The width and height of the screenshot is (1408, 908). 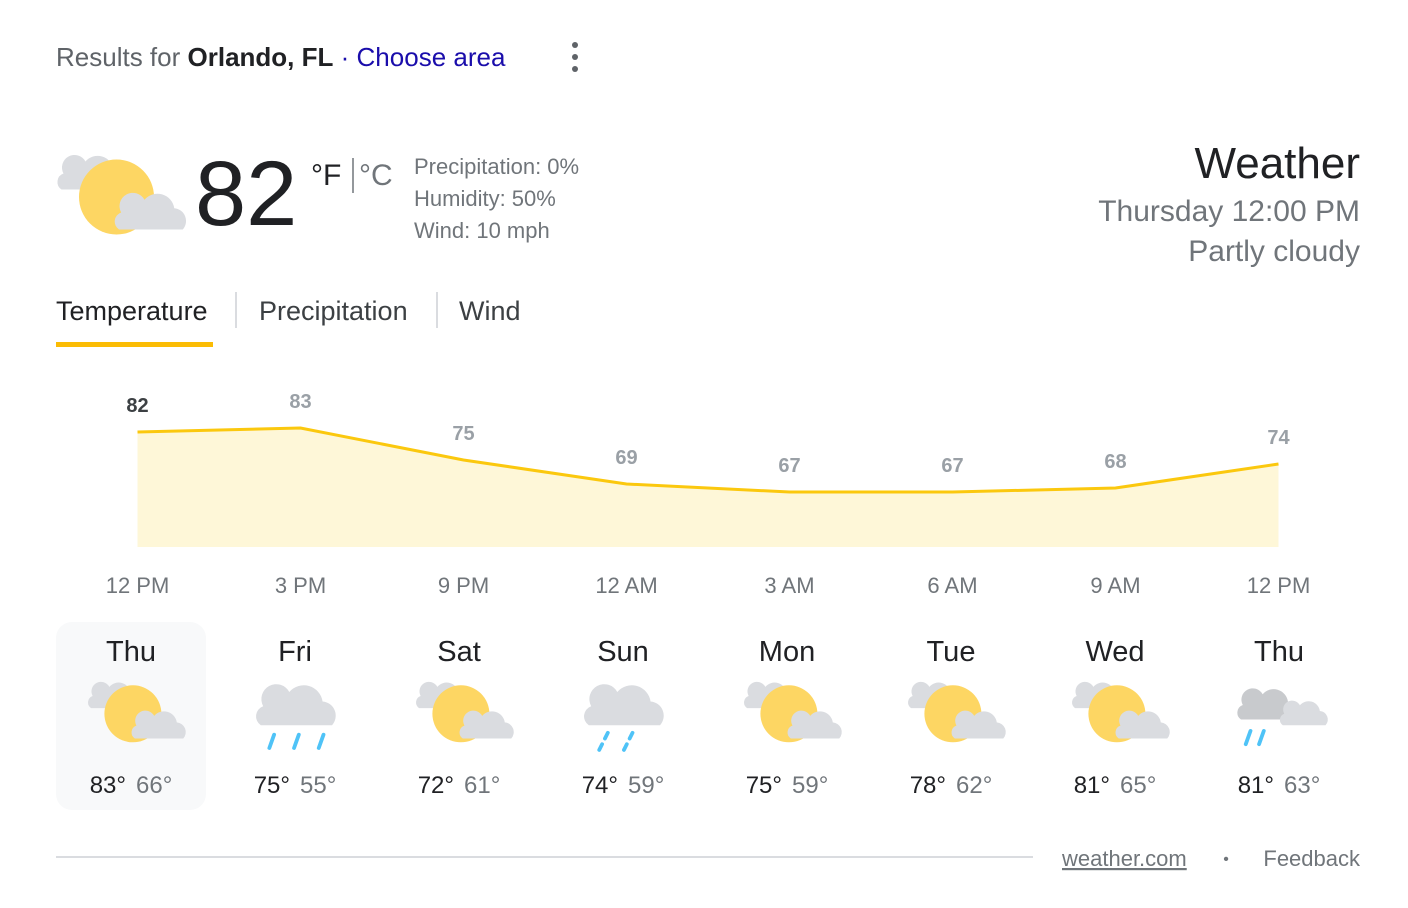 I want to click on temperature-label: 74, so click(x=1278, y=438).